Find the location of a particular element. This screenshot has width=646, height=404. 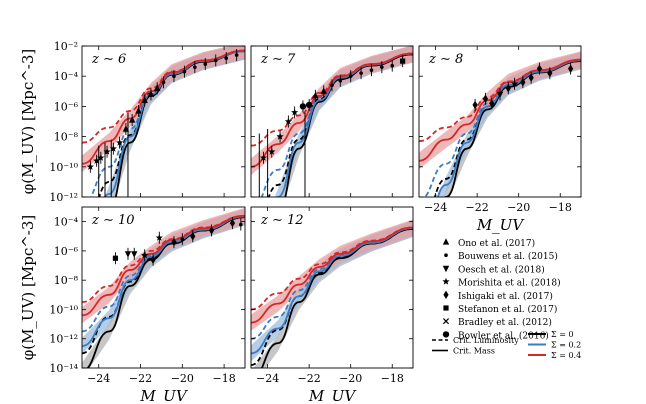

legend-label: Ishigaki et al. (2017) is located at coordinates (505, 296).